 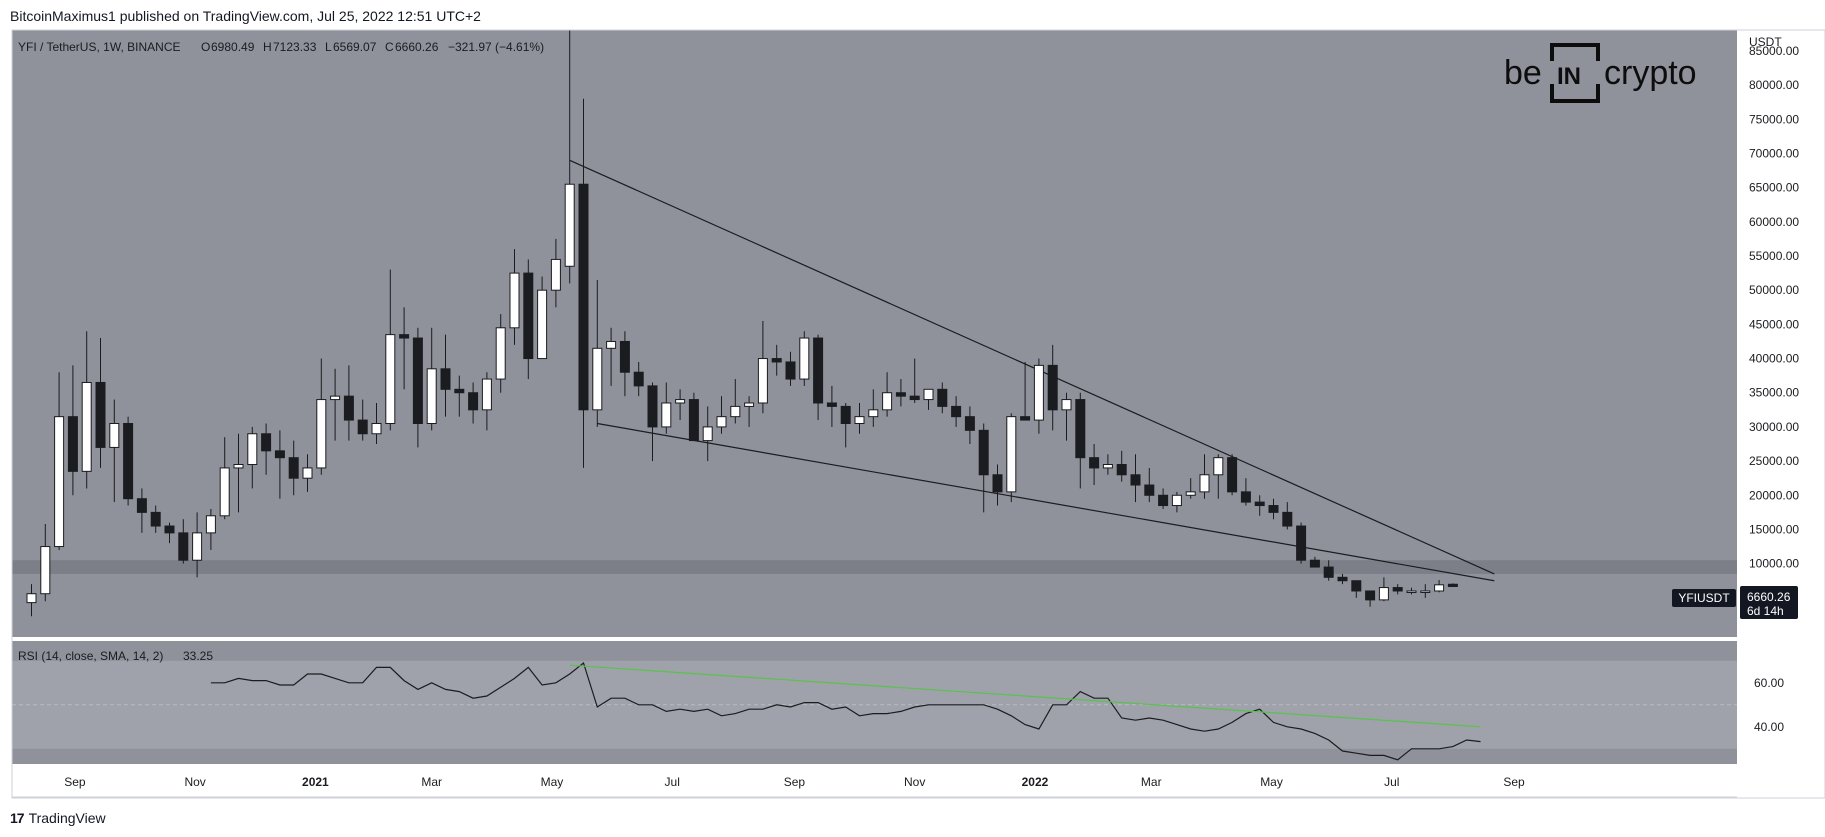 What do you see at coordinates (1774, 85) in the screenshot?
I see `price-tick-label: 80000.00` at bounding box center [1774, 85].